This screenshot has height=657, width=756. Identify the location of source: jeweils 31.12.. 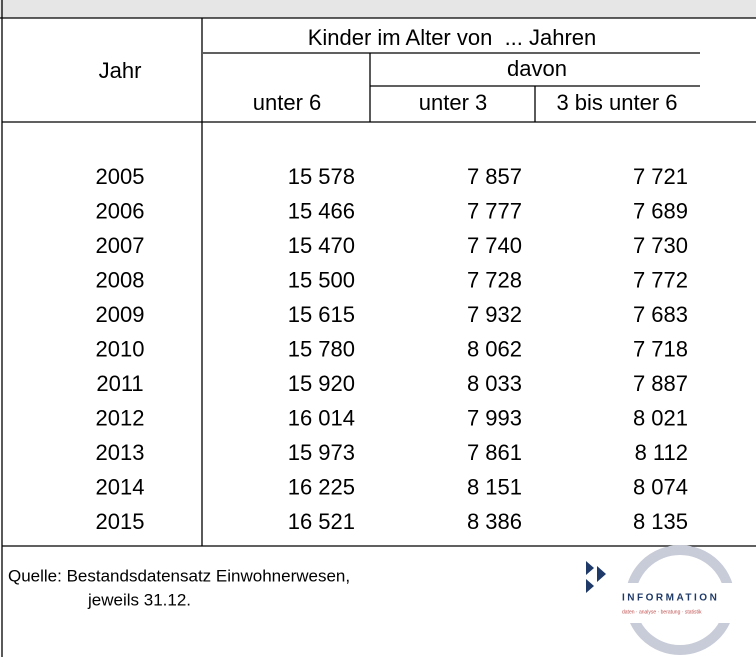
(139, 599).